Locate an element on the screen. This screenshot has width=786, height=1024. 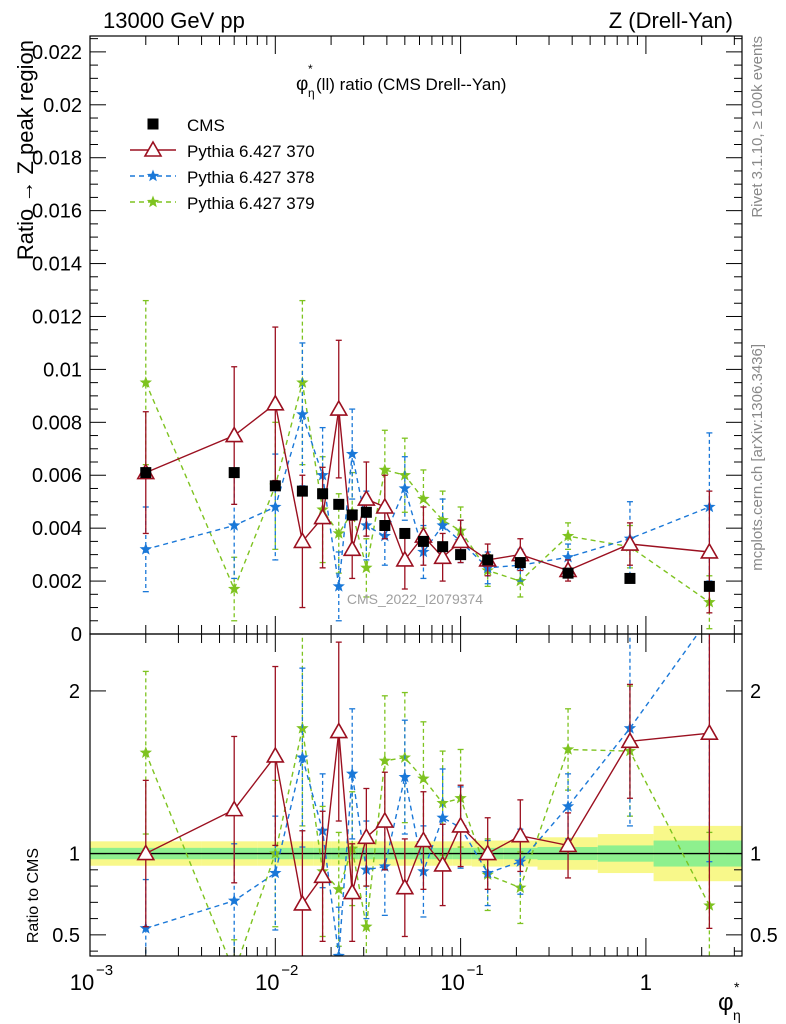
legend-item-py370: Pythia 6.427 370 is located at coordinates (222, 150).